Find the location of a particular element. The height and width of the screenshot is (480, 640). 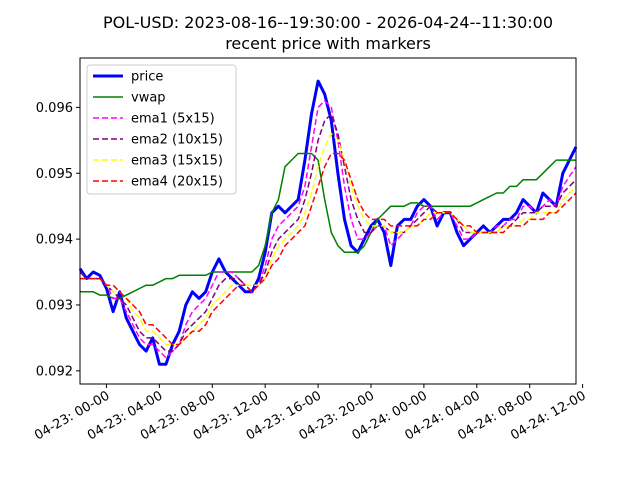

chart-subtitle: recent price with markers is located at coordinates (328, 43).